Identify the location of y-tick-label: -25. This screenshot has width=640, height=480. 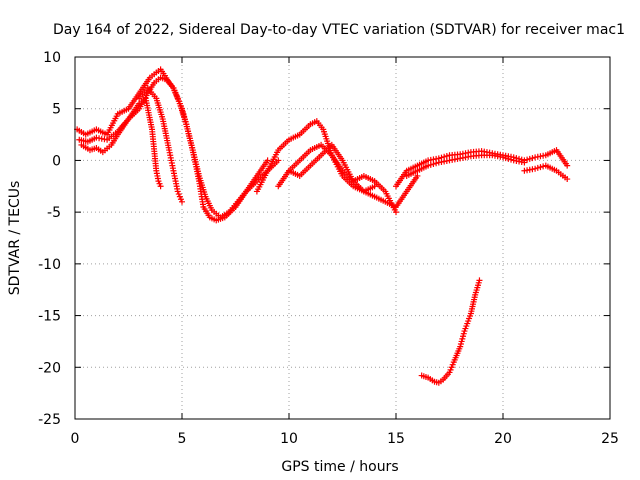
(49, 420).